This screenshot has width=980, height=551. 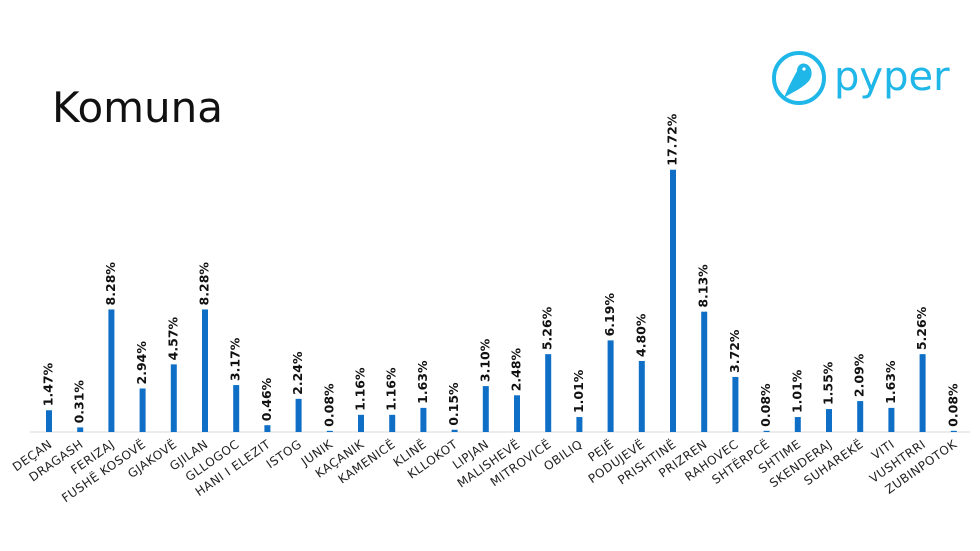 What do you see at coordinates (484, 360) in the screenshot?
I see `value-label: 3.10%` at bounding box center [484, 360].